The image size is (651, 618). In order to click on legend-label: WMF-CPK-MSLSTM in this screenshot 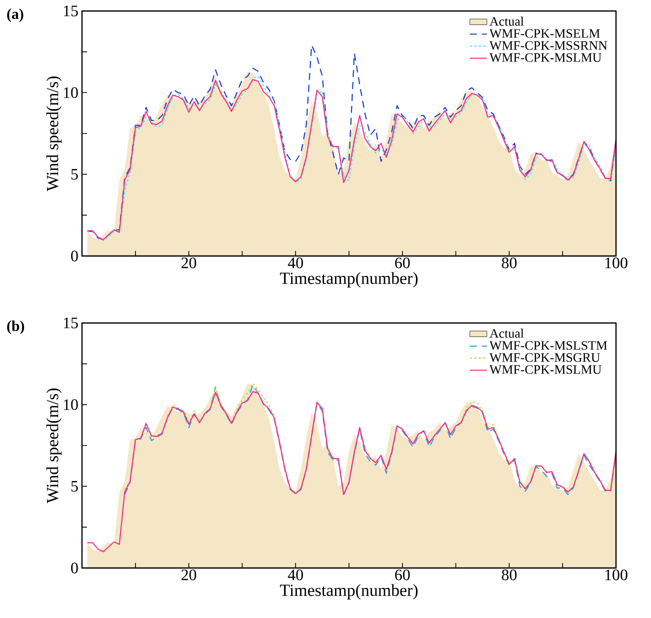, I will do `click(548, 345)`.